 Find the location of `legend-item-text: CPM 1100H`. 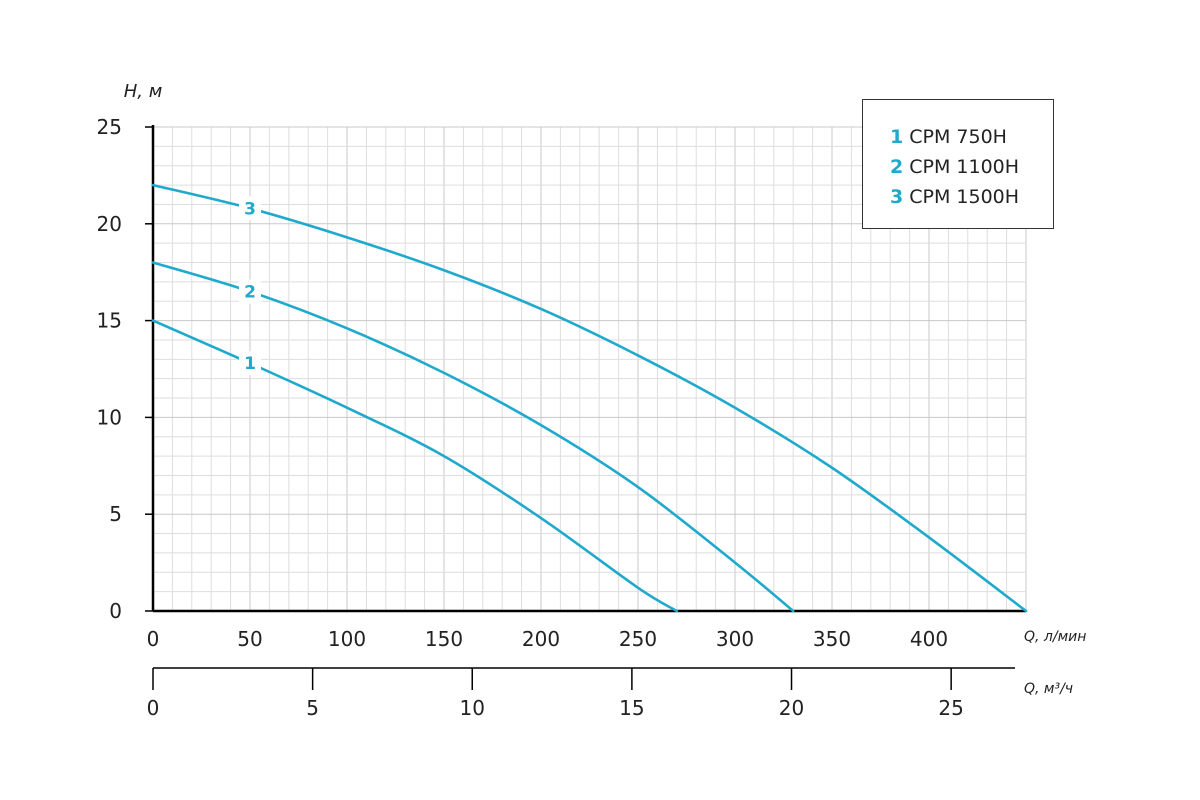

legend-item-text: CPM 1100H is located at coordinates (964, 167).